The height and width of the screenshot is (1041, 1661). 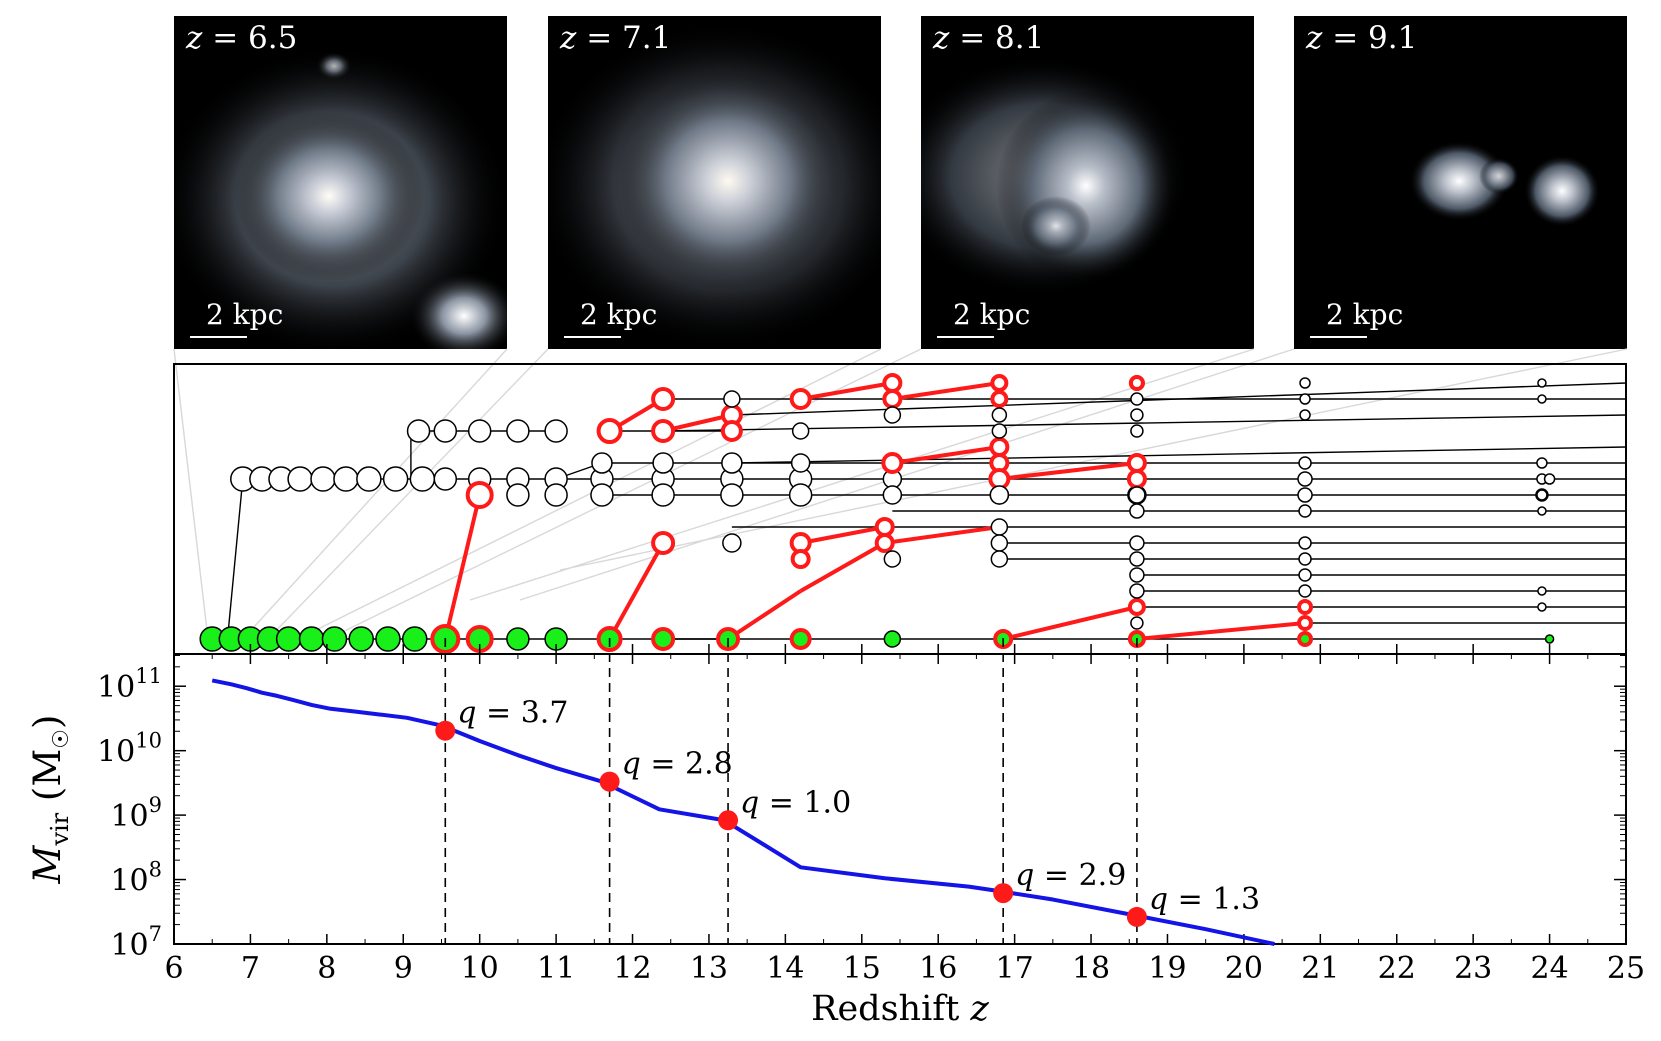 What do you see at coordinates (1070, 875) in the screenshot?
I see `merger-ratio-label: q = 2.9` at bounding box center [1070, 875].